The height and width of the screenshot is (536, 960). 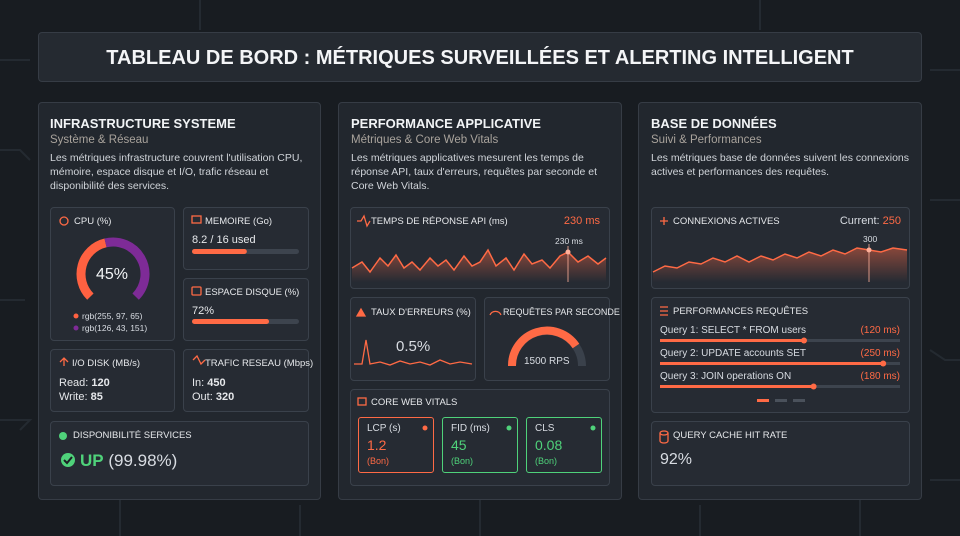 What do you see at coordinates (859, 221) in the screenshot?
I see `current-label: Current:` at bounding box center [859, 221].